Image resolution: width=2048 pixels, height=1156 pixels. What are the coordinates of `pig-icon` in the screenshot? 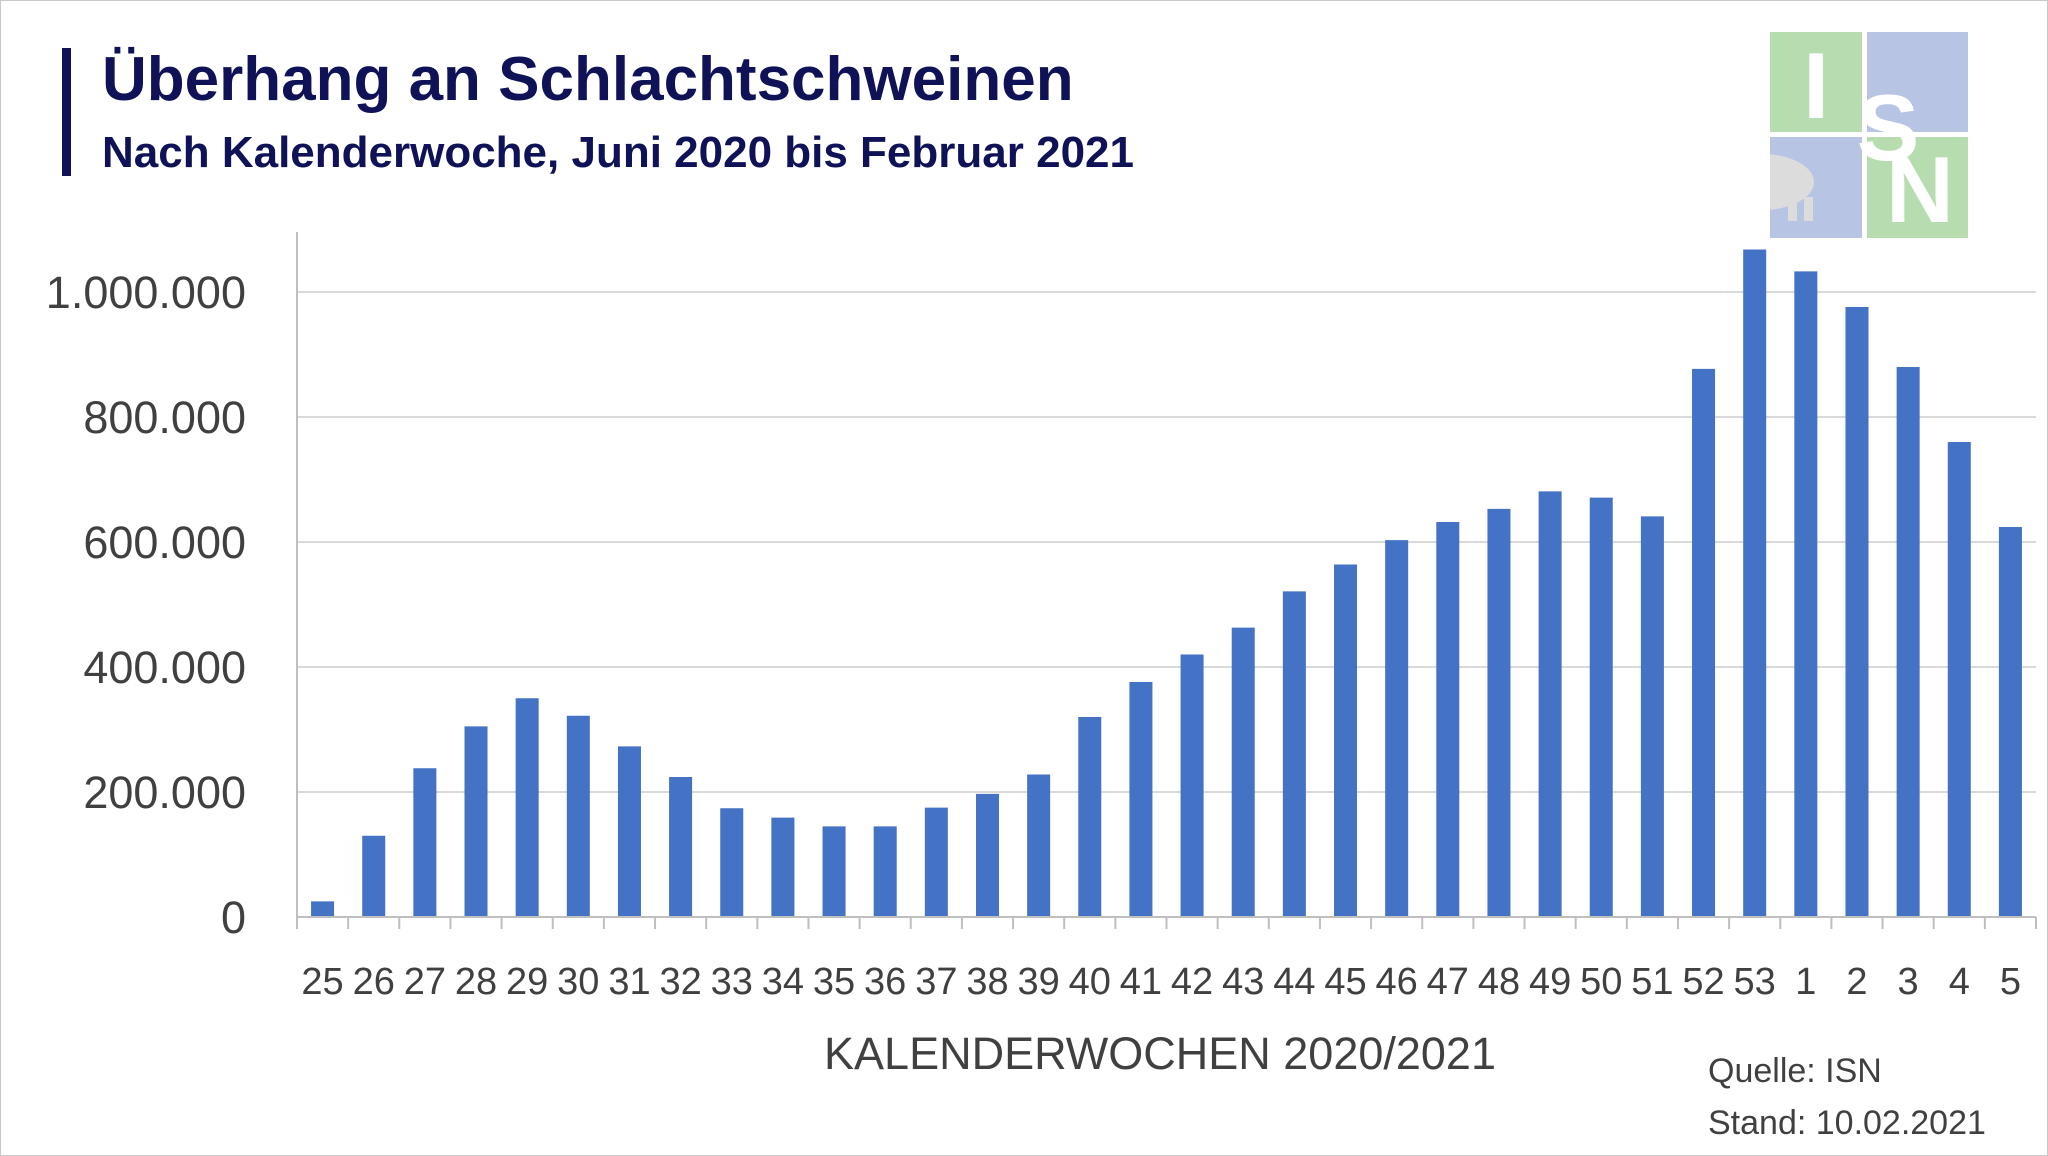 It's located at (1792, 187).